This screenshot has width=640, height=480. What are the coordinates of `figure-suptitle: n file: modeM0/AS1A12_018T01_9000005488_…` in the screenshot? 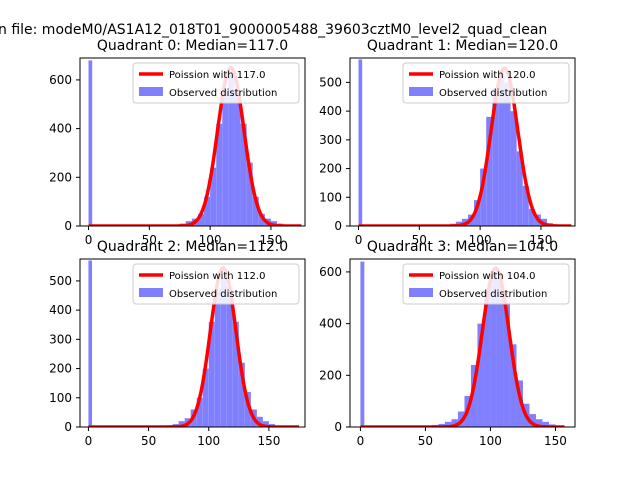 It's located at (273, 30).